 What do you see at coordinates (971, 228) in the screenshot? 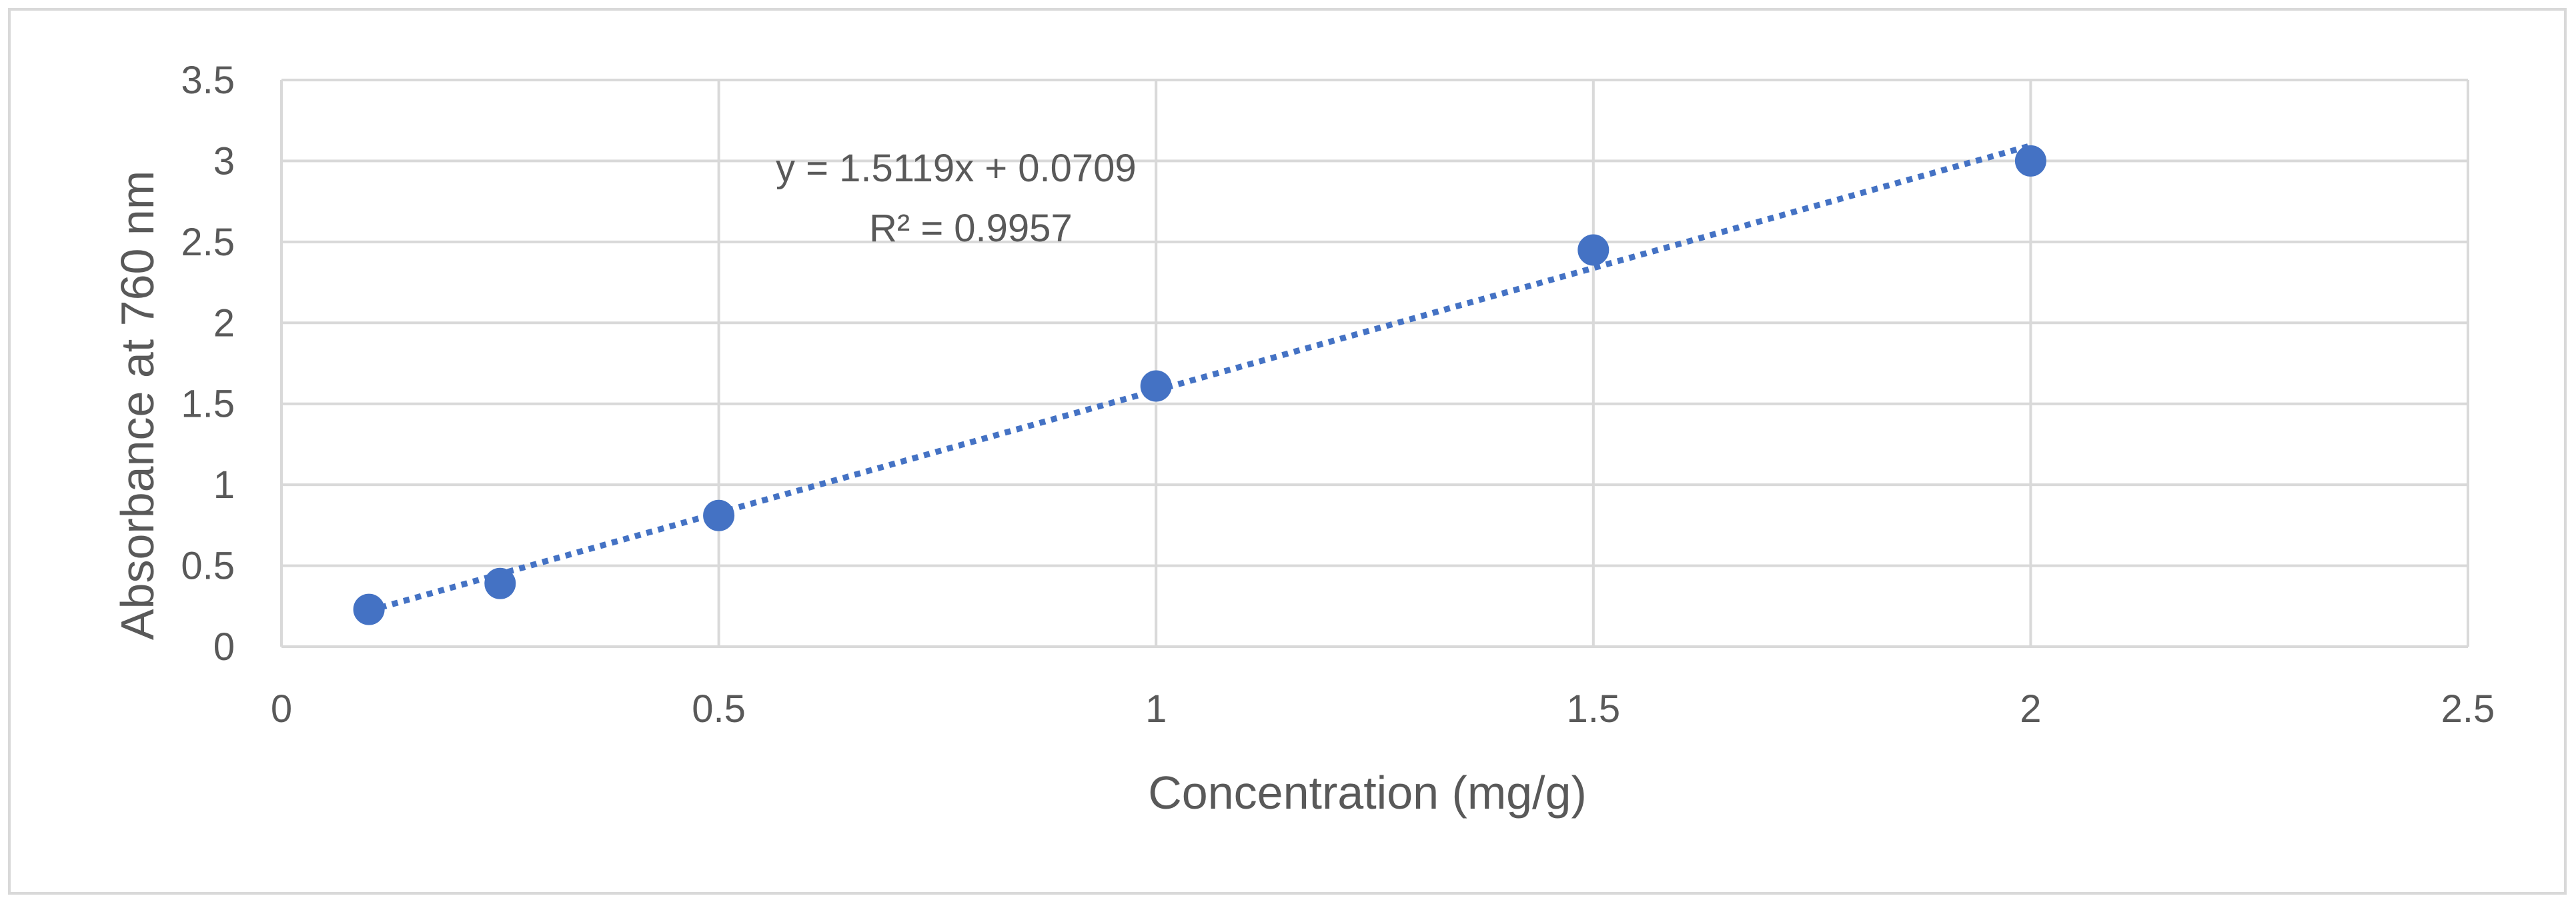
I see `trendline-r-squared: R² = 0.9957` at bounding box center [971, 228].